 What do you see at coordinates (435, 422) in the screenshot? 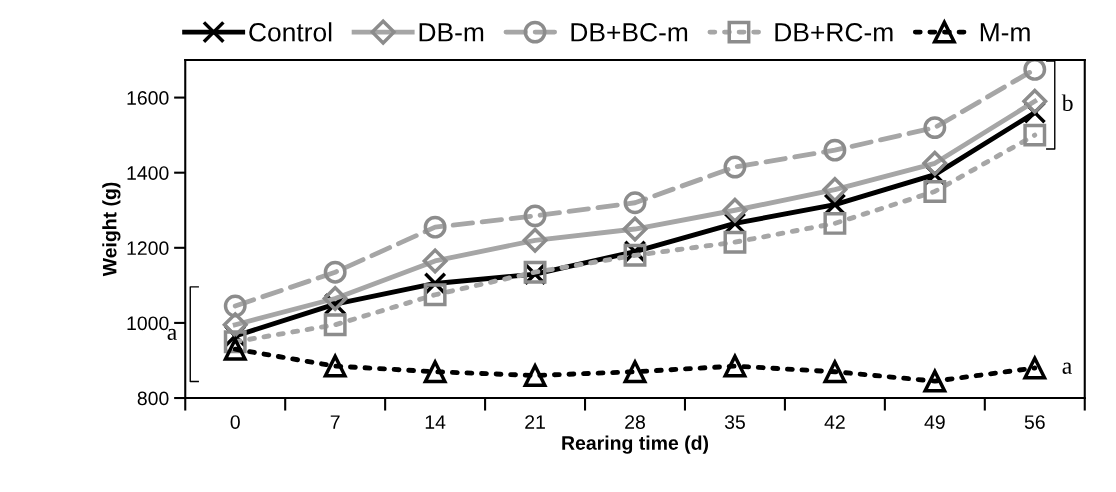
I see `x-tick-label: 14` at bounding box center [435, 422].